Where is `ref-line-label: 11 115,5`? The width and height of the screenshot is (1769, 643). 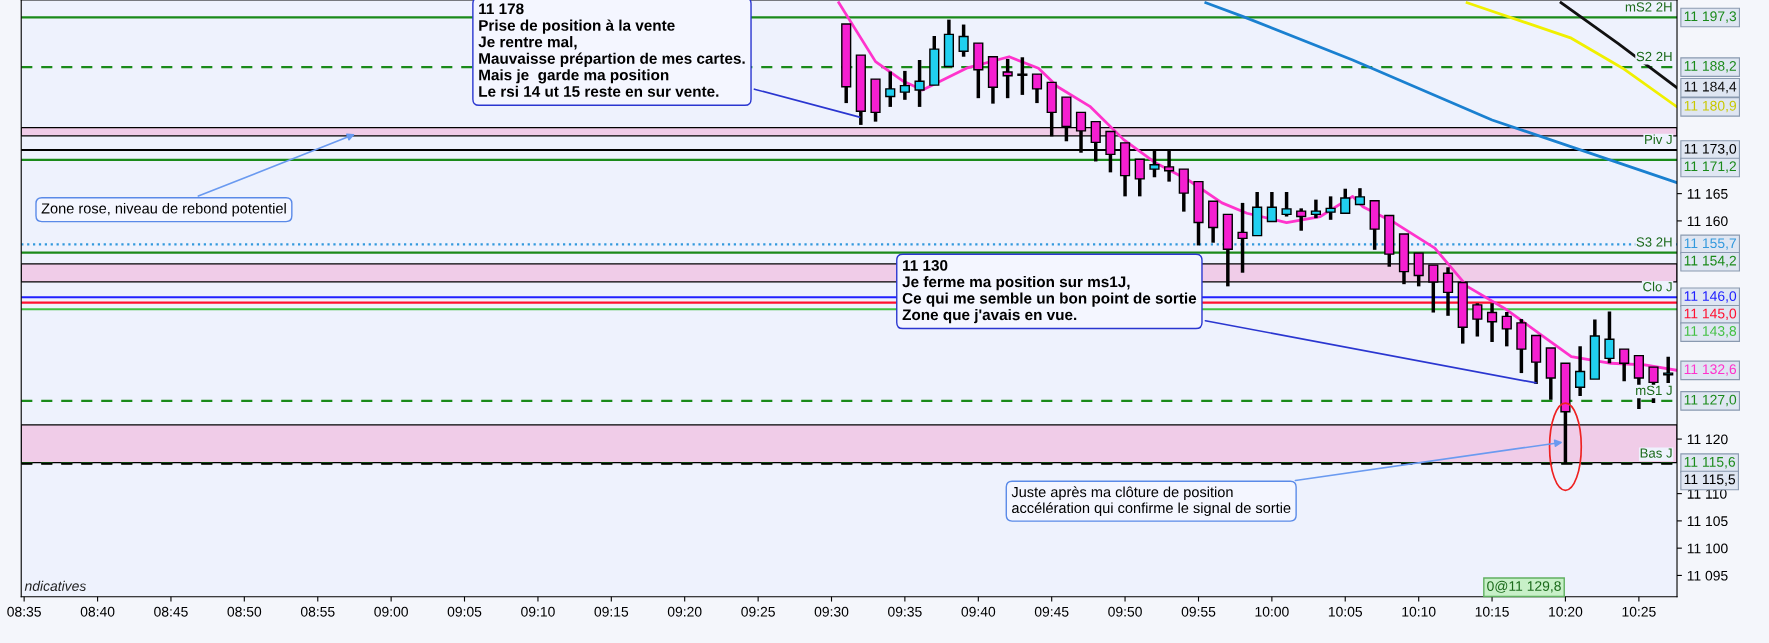
ref-line-label: 11 115,5 is located at coordinates (1710, 480).